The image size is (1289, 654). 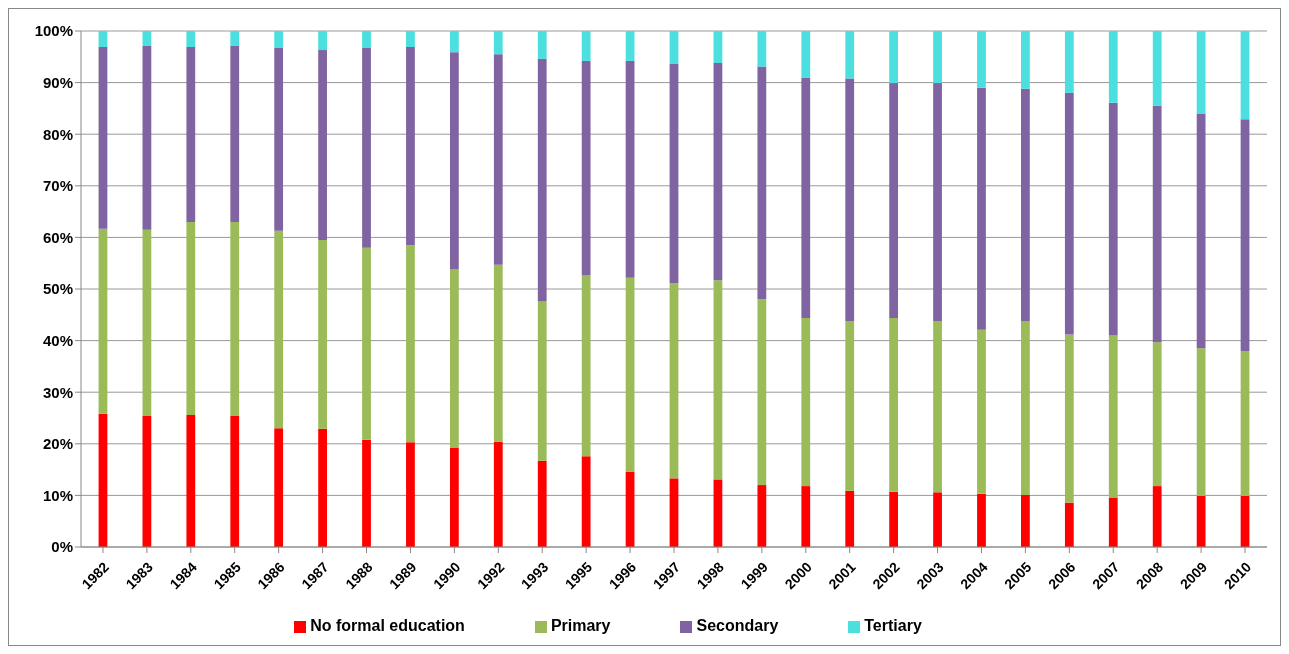 What do you see at coordinates (57, 340) in the screenshot?
I see `y-tick-label: 40%` at bounding box center [57, 340].